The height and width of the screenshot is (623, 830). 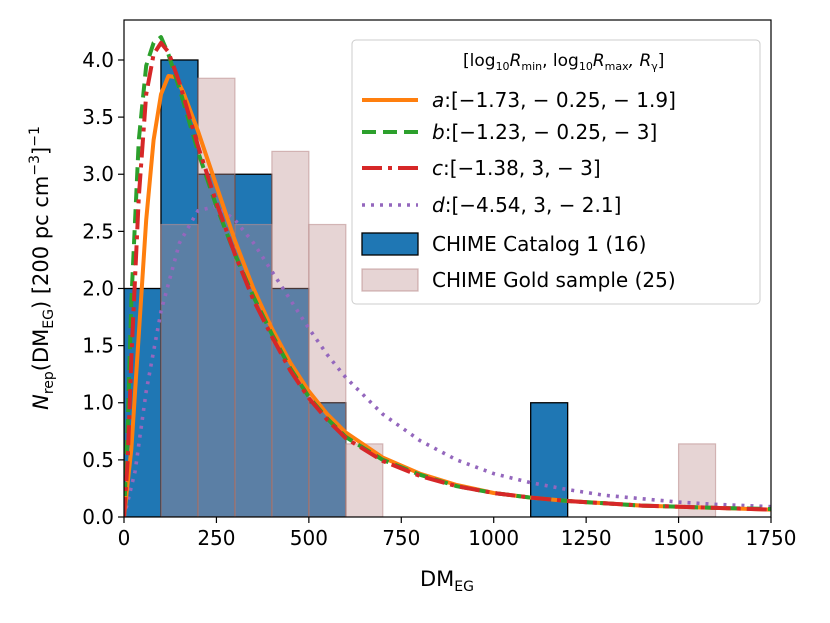 I want to click on legend-header: [log10Rmin, log10Rmax, Rγ], so click(x=563, y=62).